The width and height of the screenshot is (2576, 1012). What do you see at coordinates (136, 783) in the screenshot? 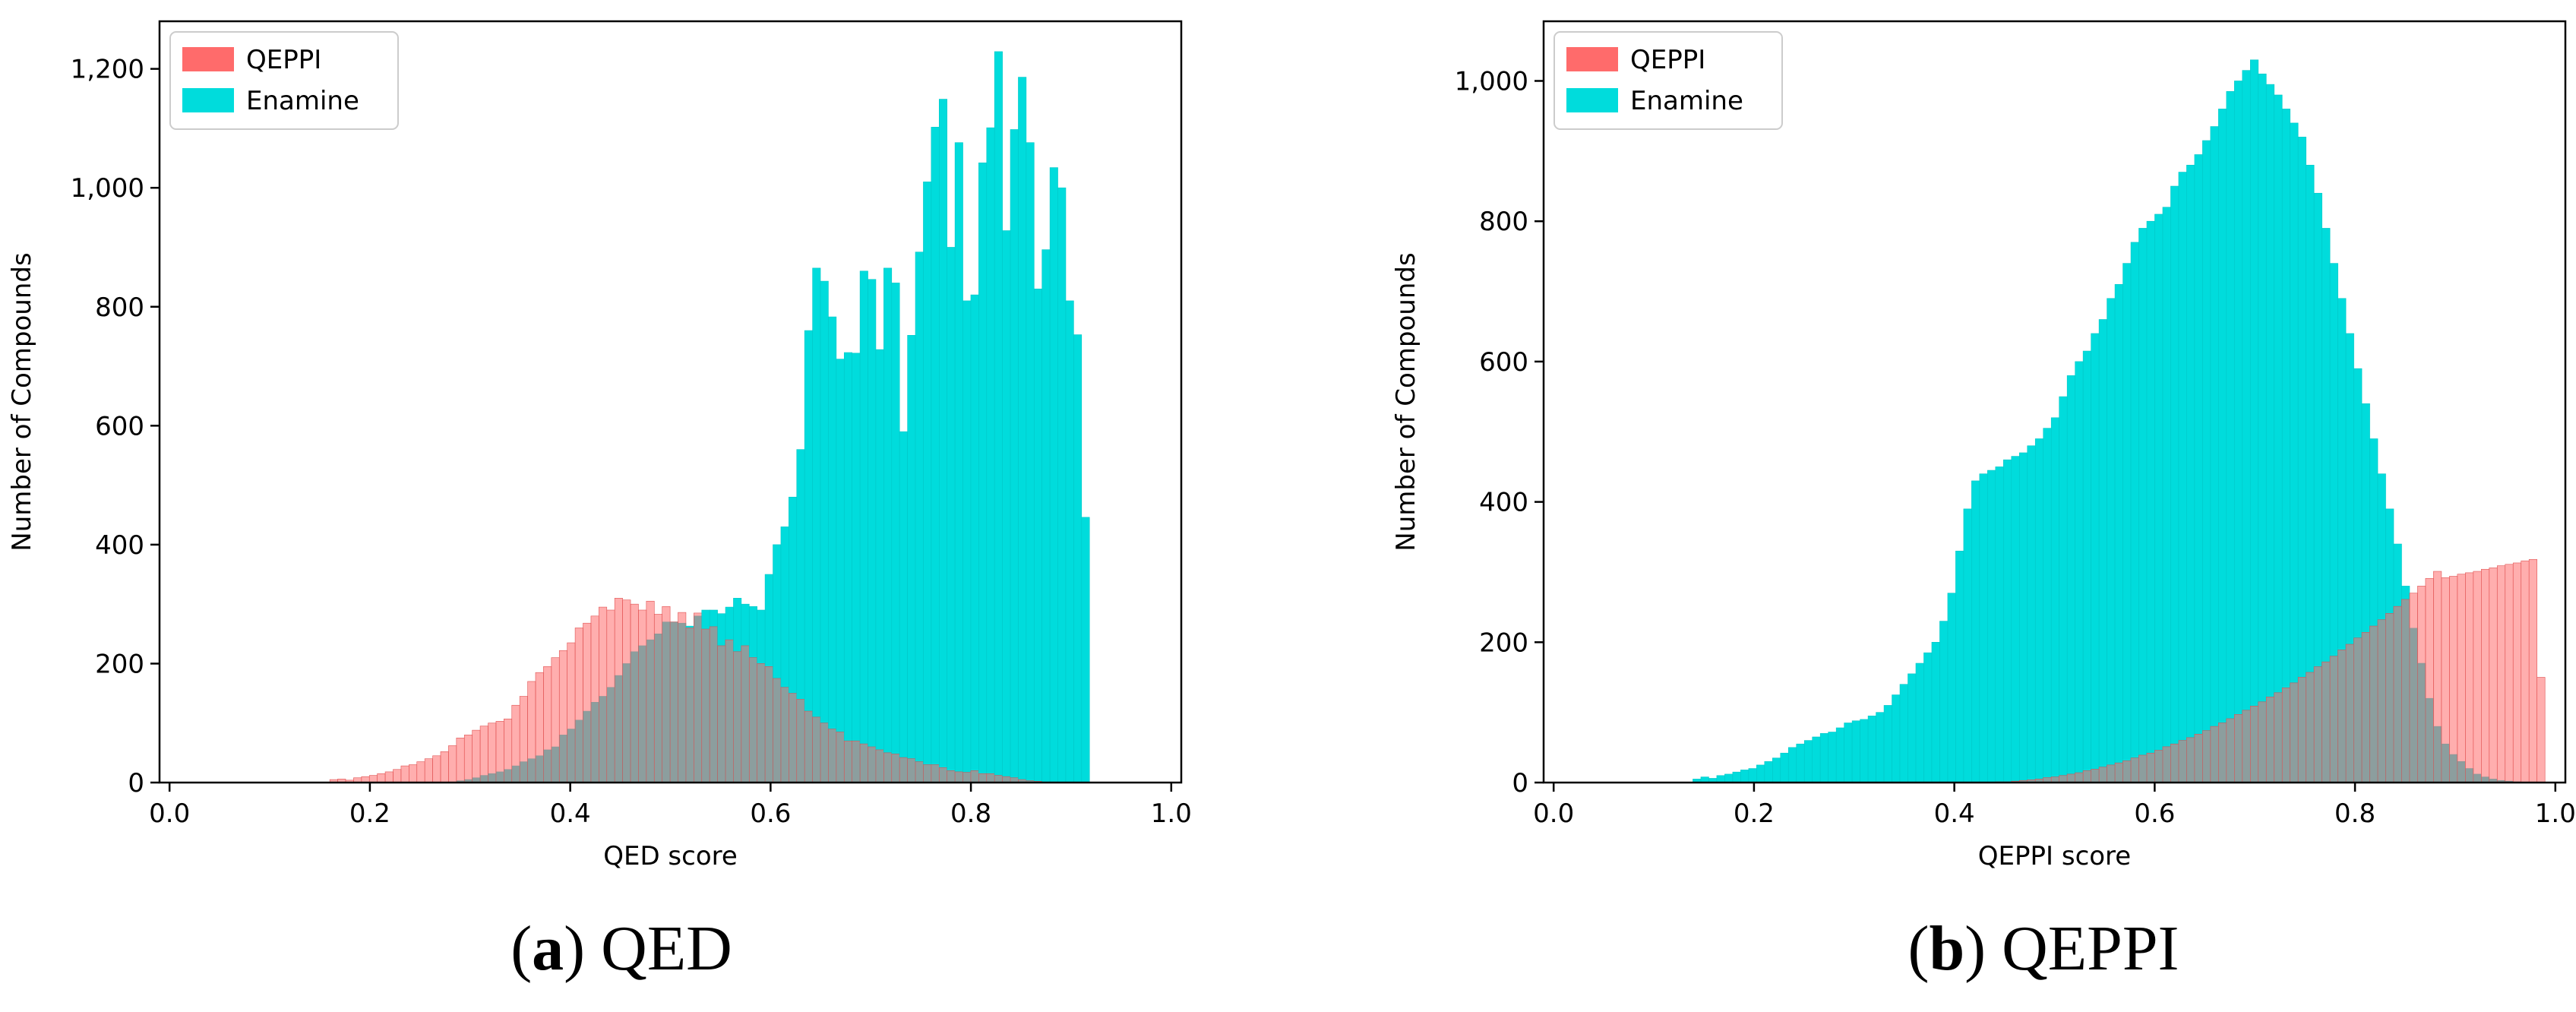
I see `y-tick-label: 0` at bounding box center [136, 783].